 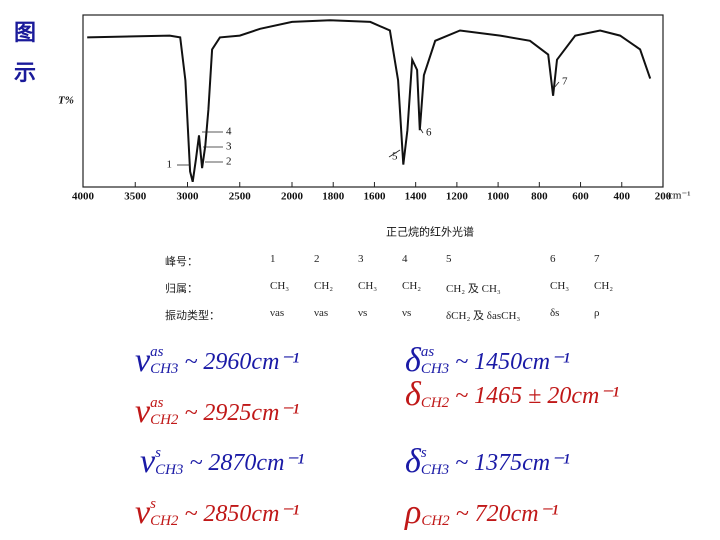 What do you see at coordinates (374, 197) in the screenshot?
I see `x-tick-label: 1600` at bounding box center [374, 197].